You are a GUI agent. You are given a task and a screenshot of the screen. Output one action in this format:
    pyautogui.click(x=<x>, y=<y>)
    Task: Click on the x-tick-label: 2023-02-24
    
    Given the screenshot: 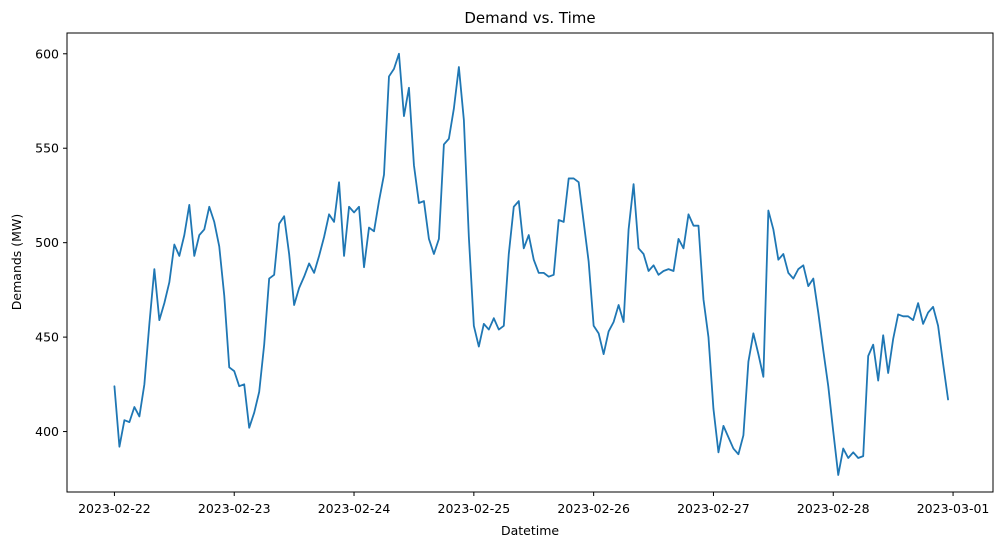 What is the action you would take?
    pyautogui.click(x=354, y=508)
    